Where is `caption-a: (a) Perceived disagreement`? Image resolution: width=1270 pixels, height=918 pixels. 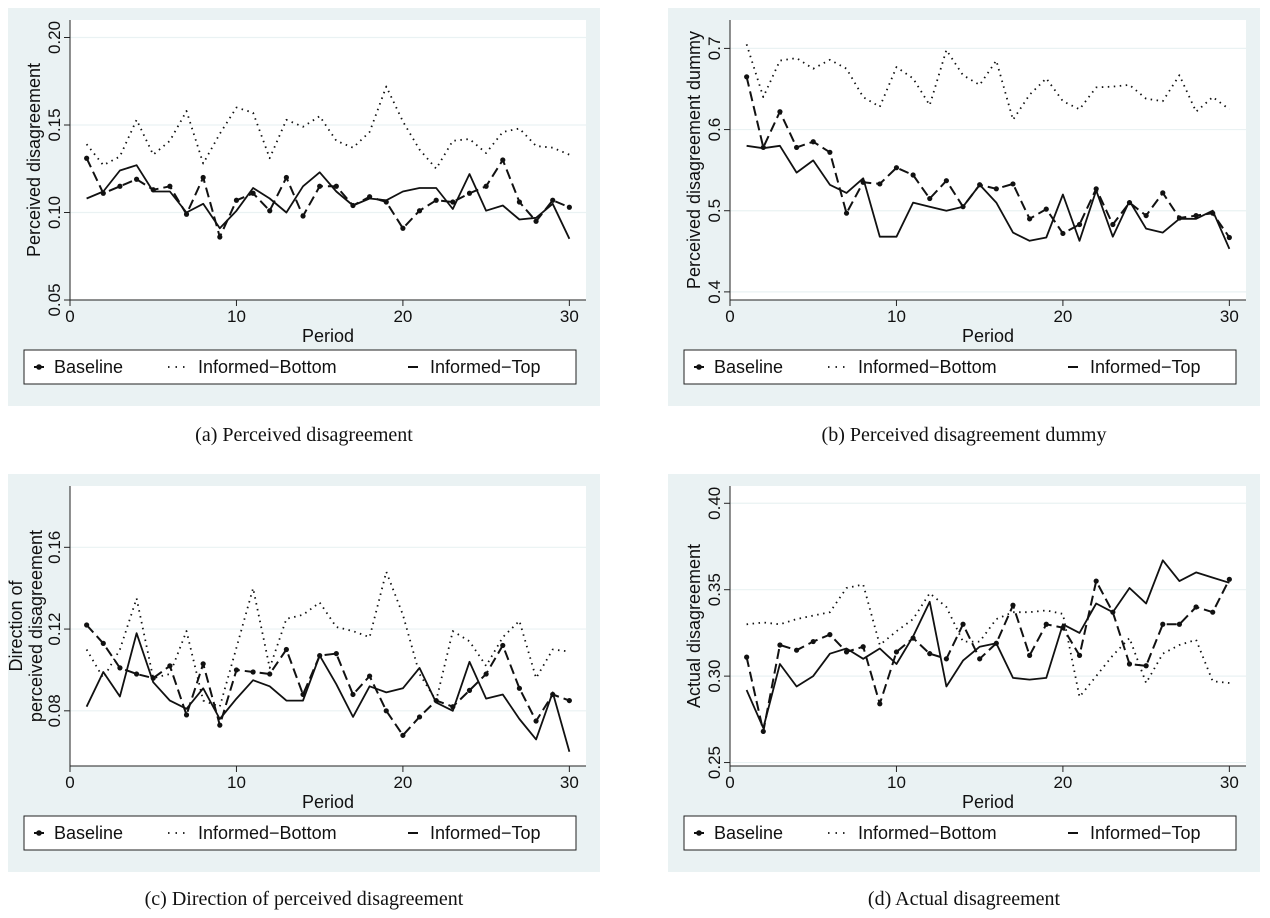
caption-a: (a) Perceived disagreement is located at coordinates (304, 435).